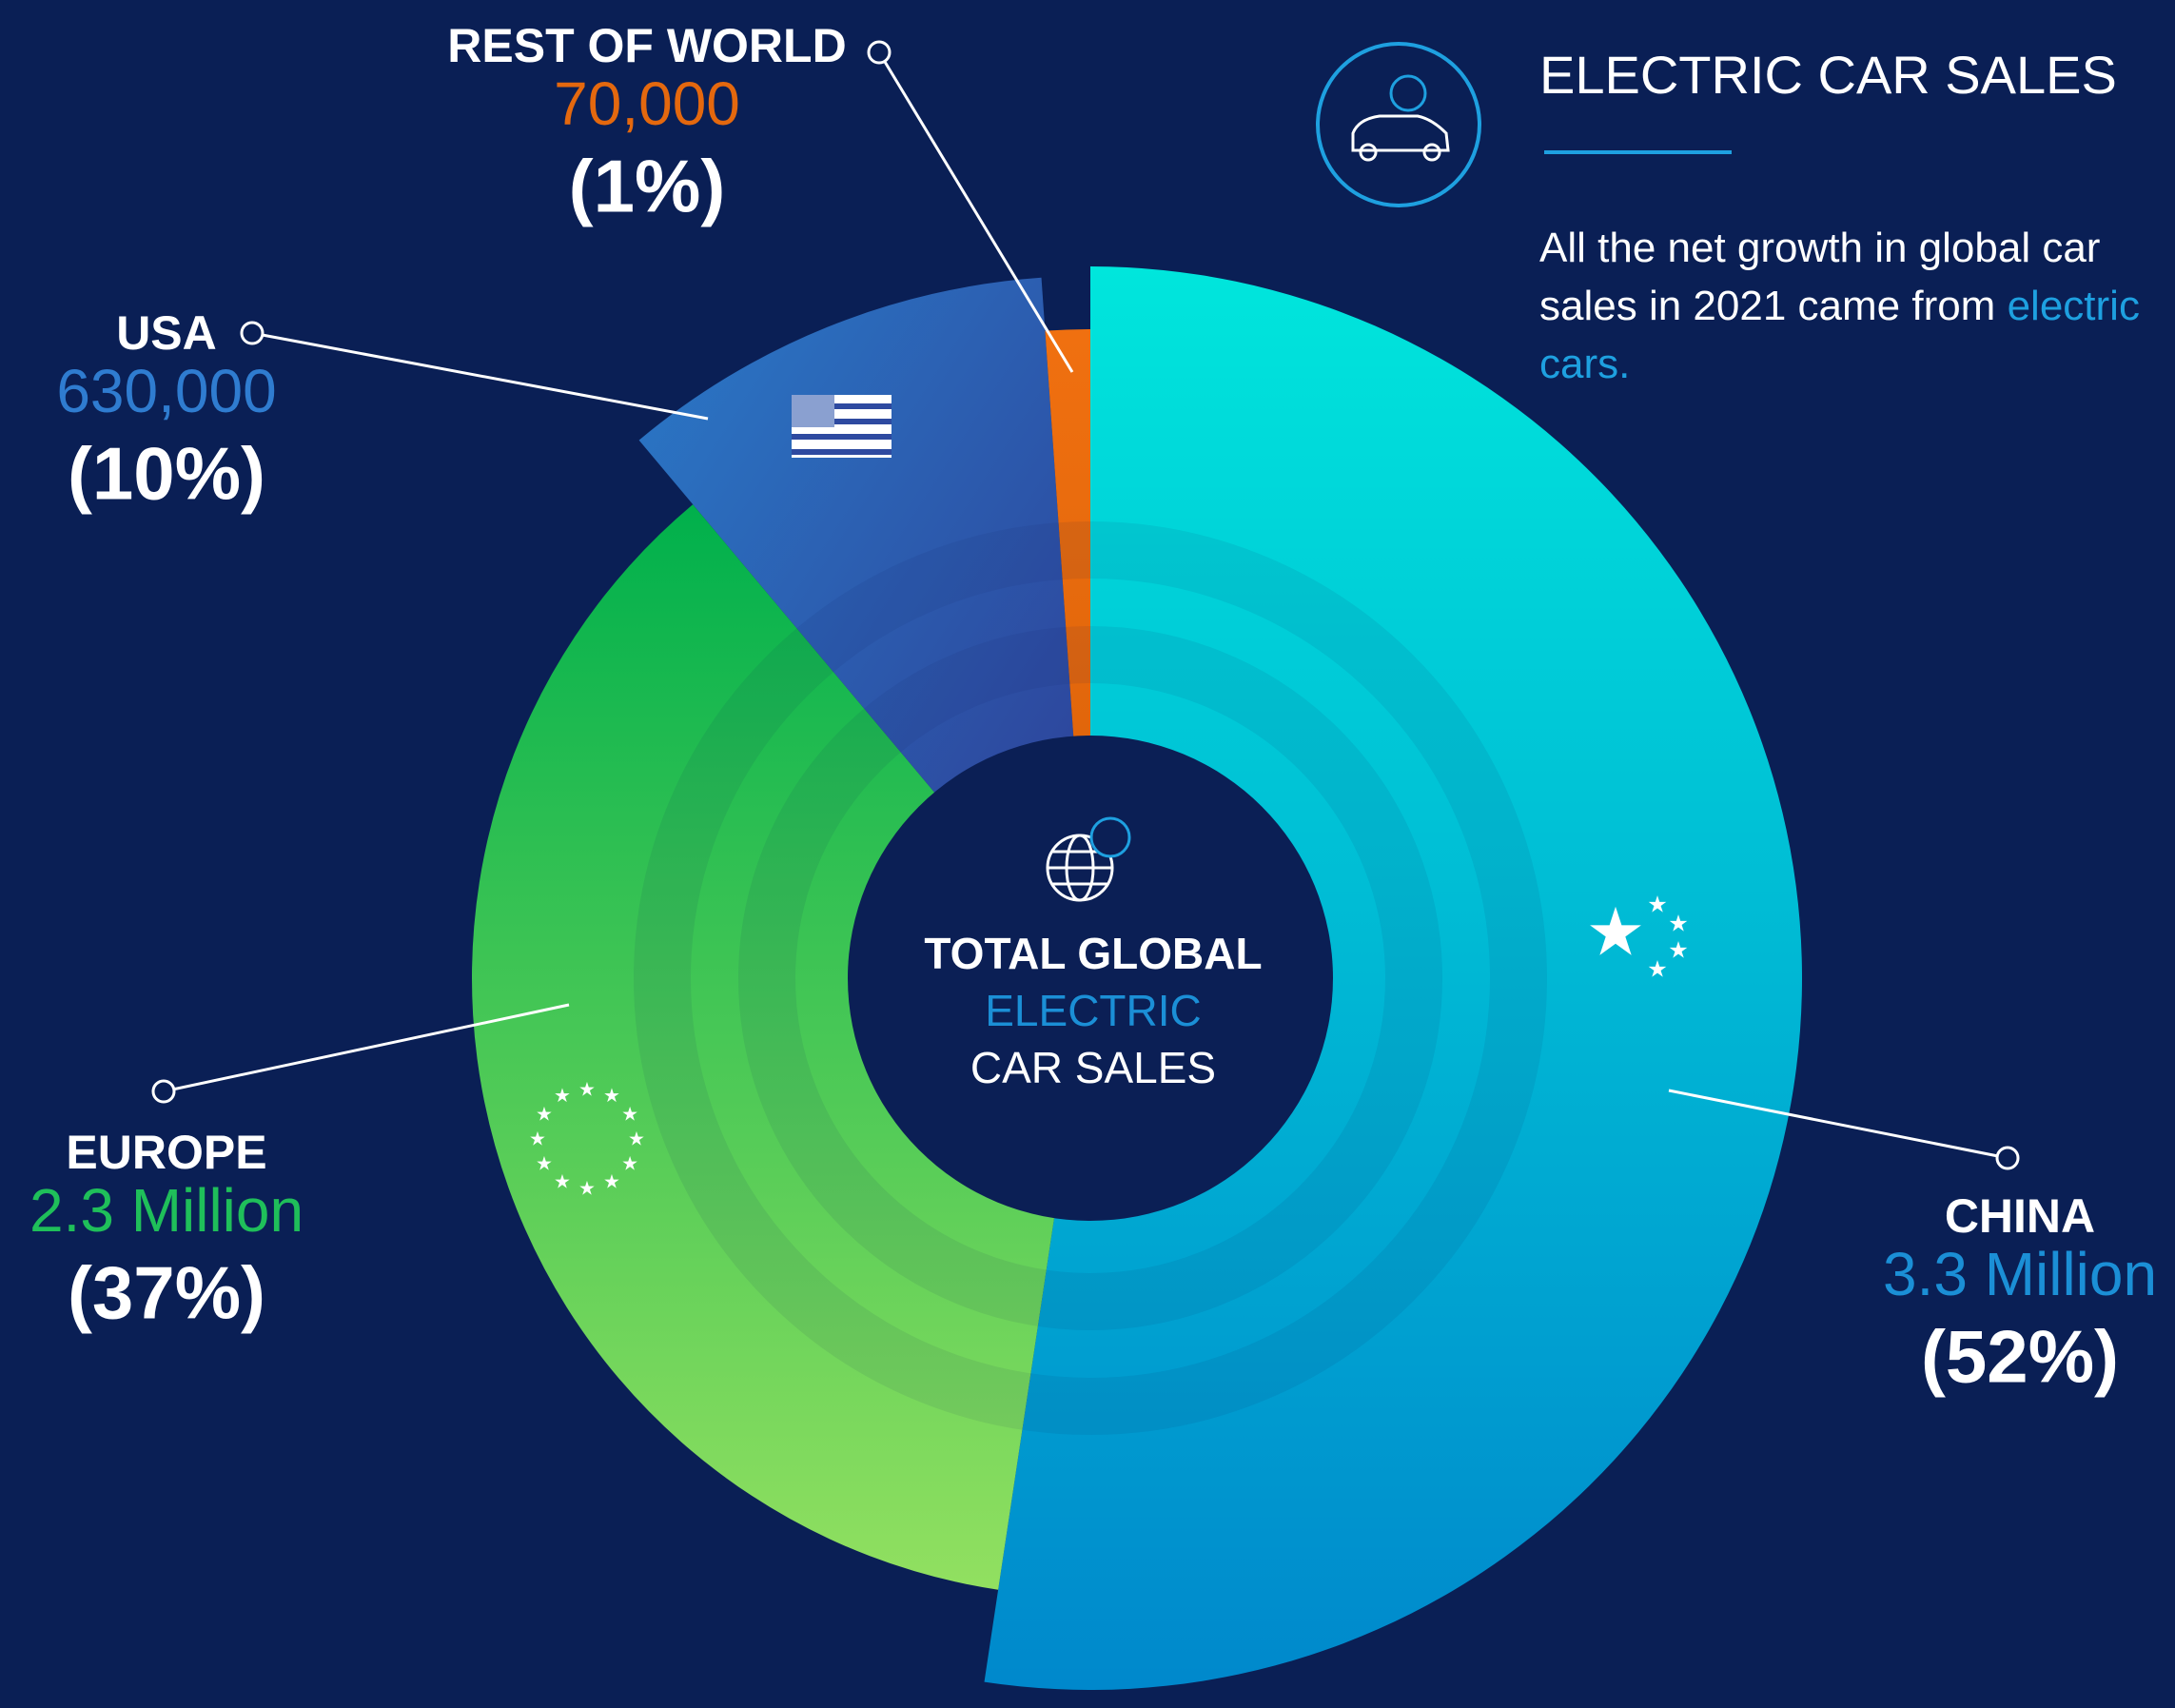  I want to click on value-label: 2.3 Million, so click(166, 1210).